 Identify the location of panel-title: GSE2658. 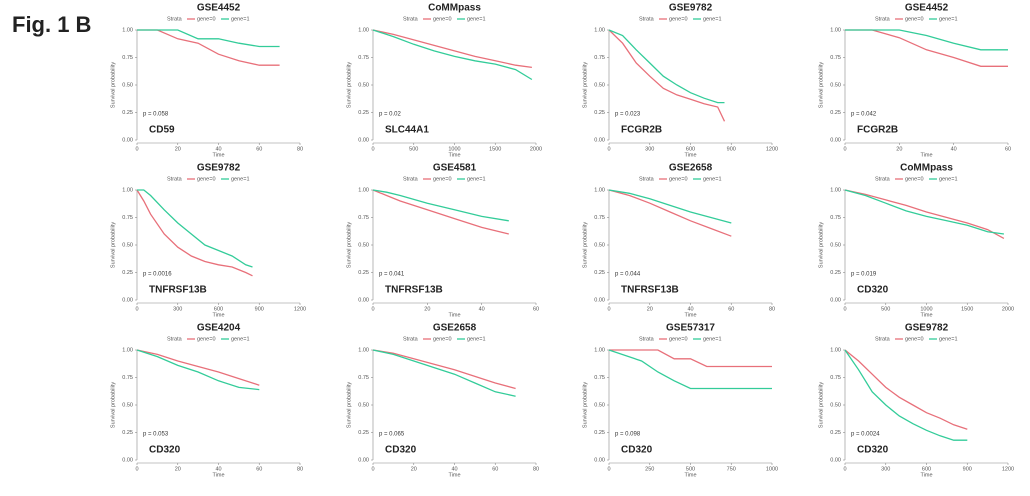
(455, 328).